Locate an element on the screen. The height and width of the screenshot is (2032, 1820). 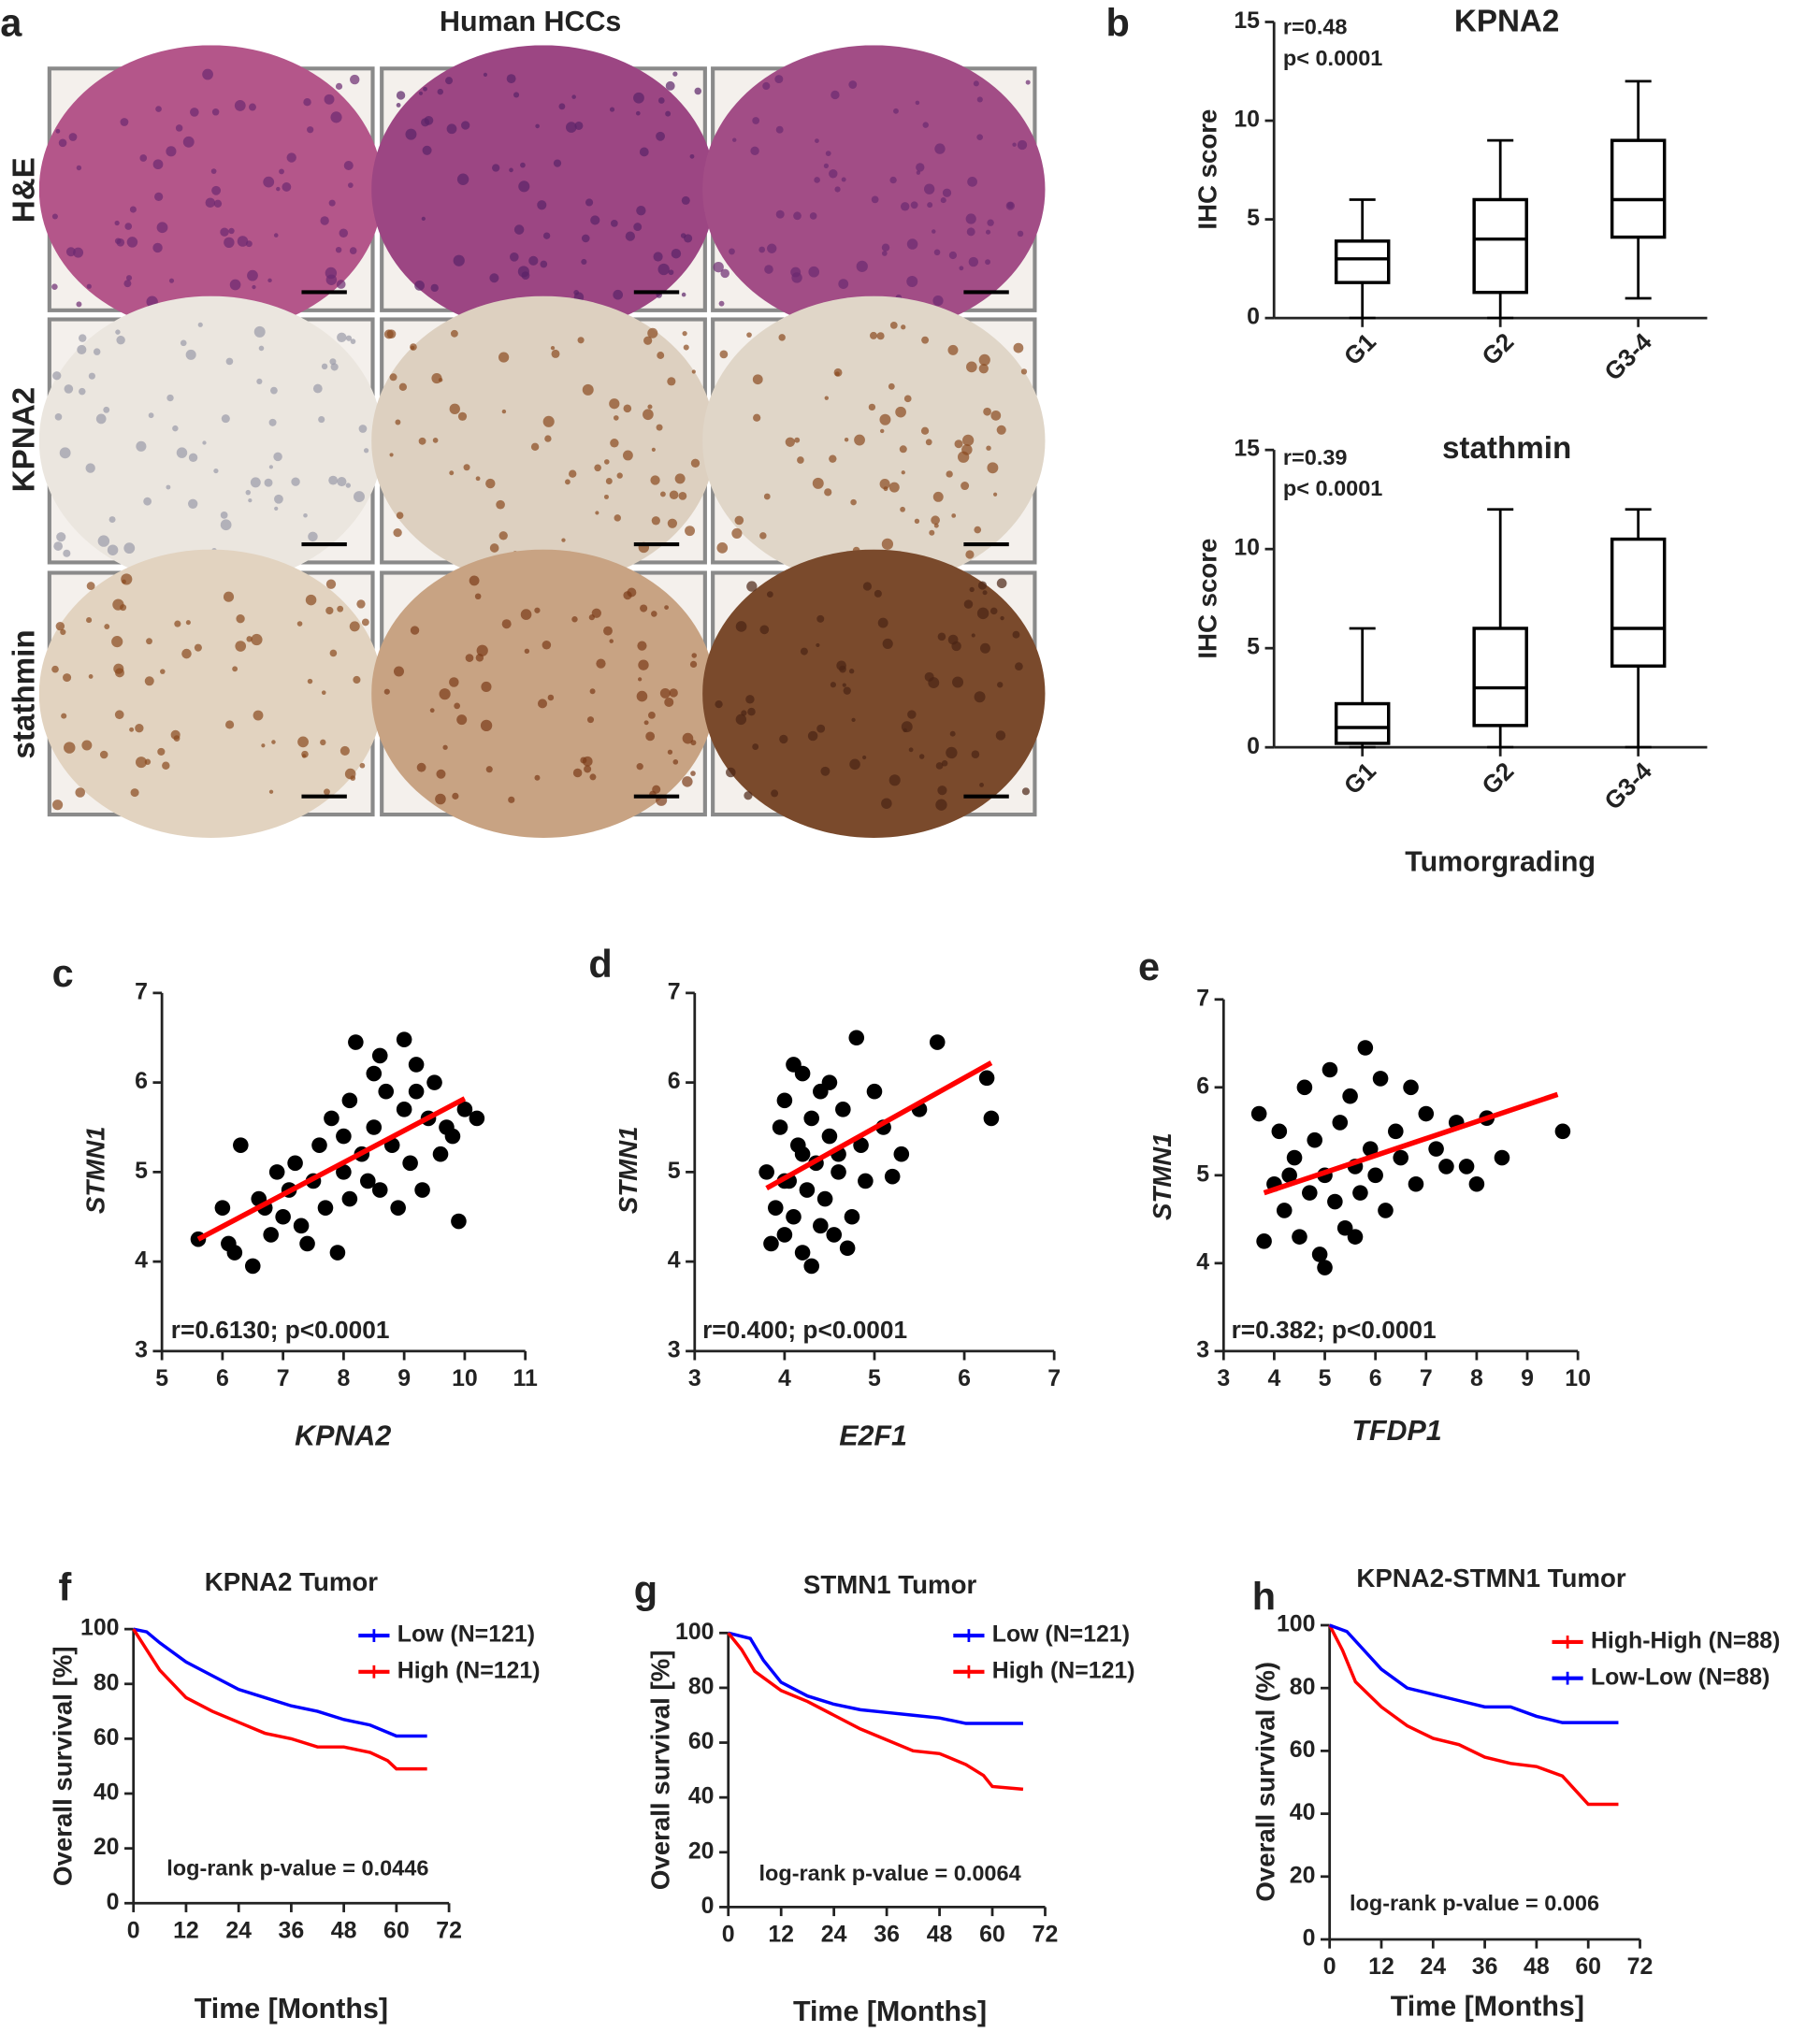
x-tick-label: 4 is located at coordinates (1273, 1378).